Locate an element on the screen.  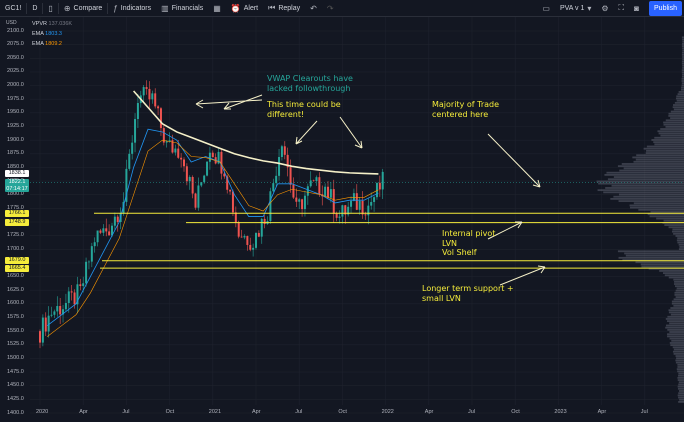
annotation-line: centered here is located at coordinates (460, 114).